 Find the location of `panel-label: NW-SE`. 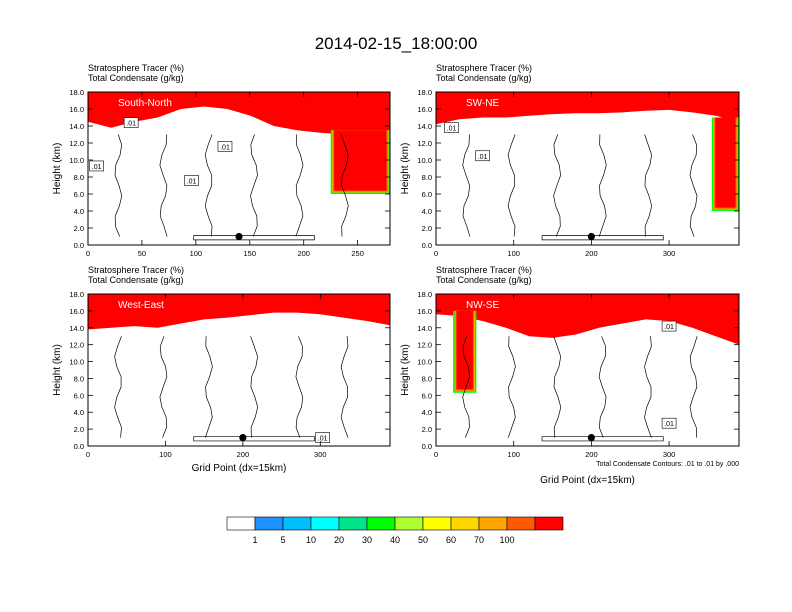

panel-label: NW-SE is located at coordinates (482, 305).